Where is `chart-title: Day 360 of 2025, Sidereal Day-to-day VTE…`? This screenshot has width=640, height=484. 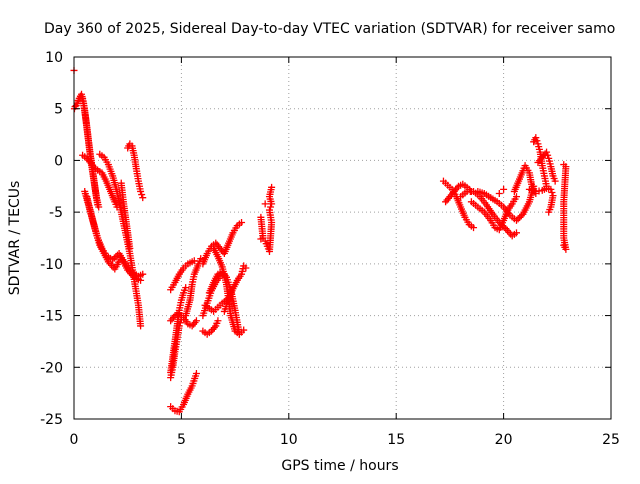 chart-title: Day 360 of 2025, Sidereal Day-to-day VTE… is located at coordinates (329, 29).